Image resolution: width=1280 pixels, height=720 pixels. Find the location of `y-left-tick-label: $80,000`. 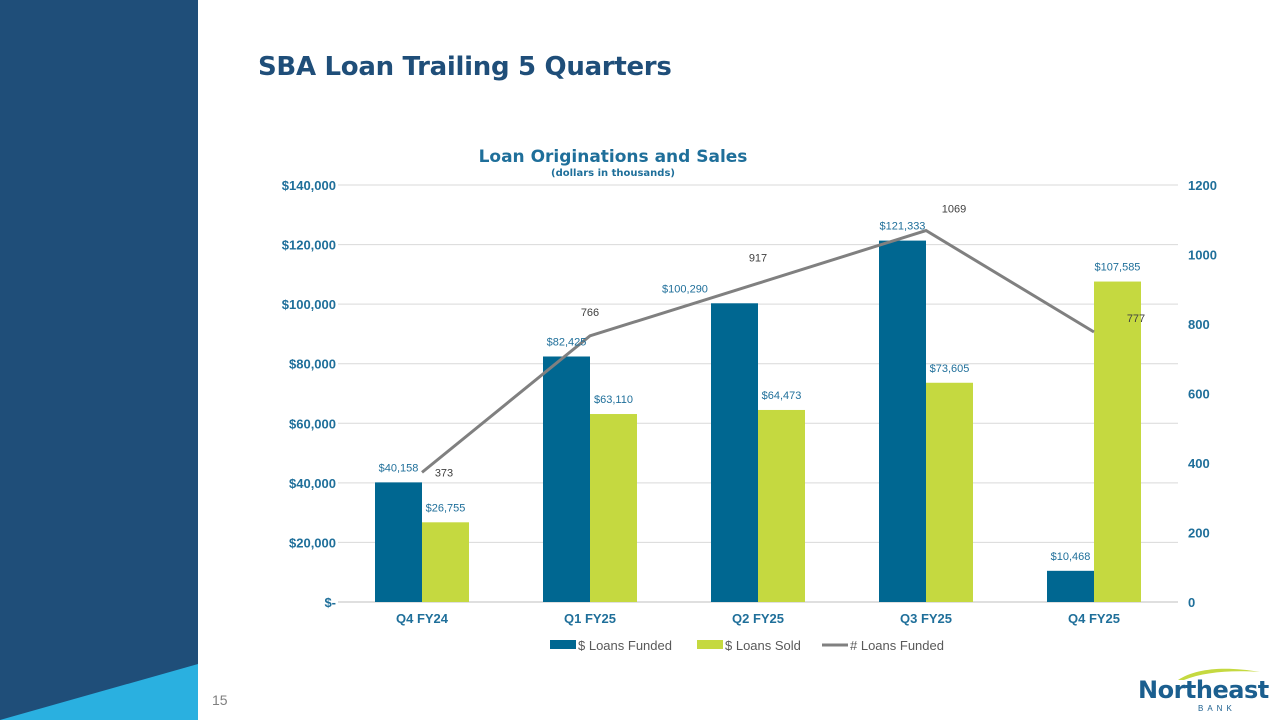

y-left-tick-label: $80,000 is located at coordinates (312, 364).